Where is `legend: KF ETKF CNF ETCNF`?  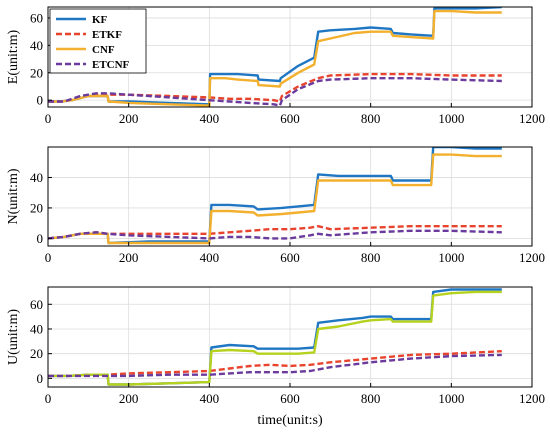
legend: KF ETKF CNF ETCNF is located at coordinates (98, 41).